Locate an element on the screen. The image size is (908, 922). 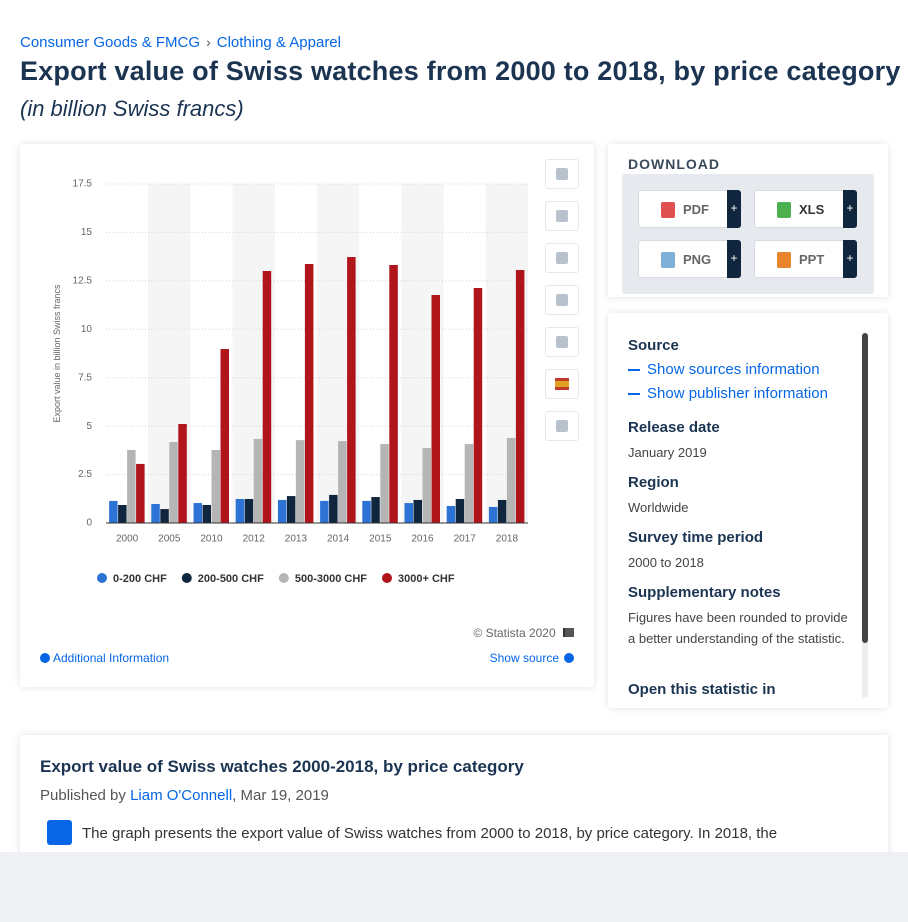
png-icon is located at coordinates (668, 260).